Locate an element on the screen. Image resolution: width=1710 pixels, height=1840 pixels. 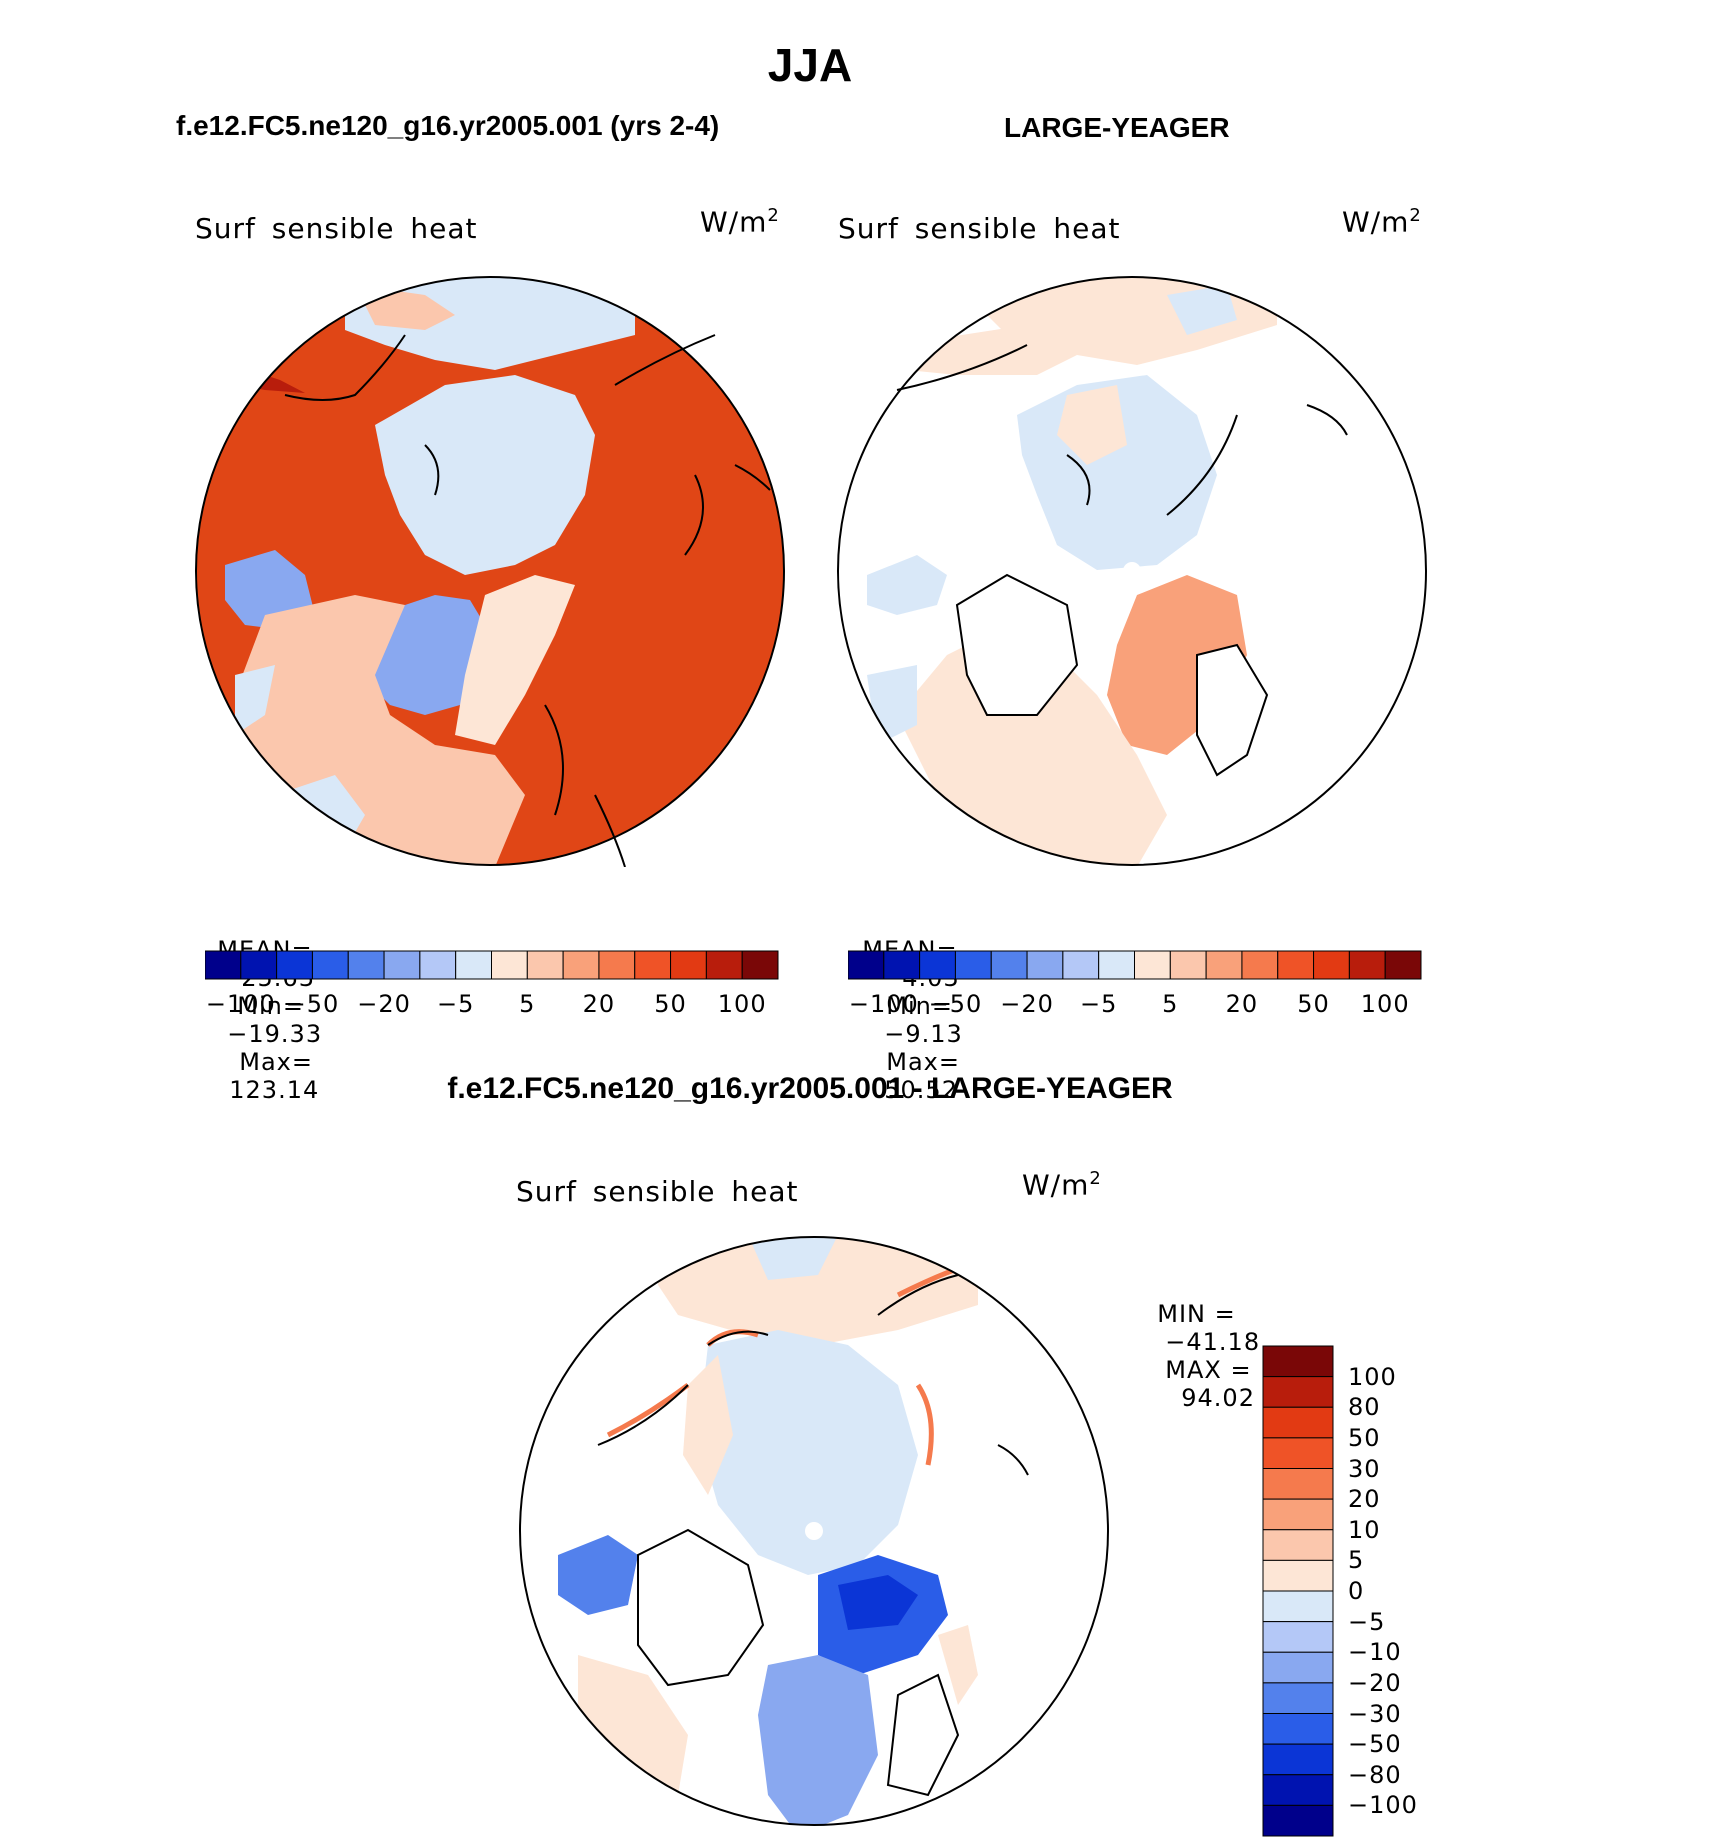
diff-colorbar-label: 30 is located at coordinates (1364, 1468).